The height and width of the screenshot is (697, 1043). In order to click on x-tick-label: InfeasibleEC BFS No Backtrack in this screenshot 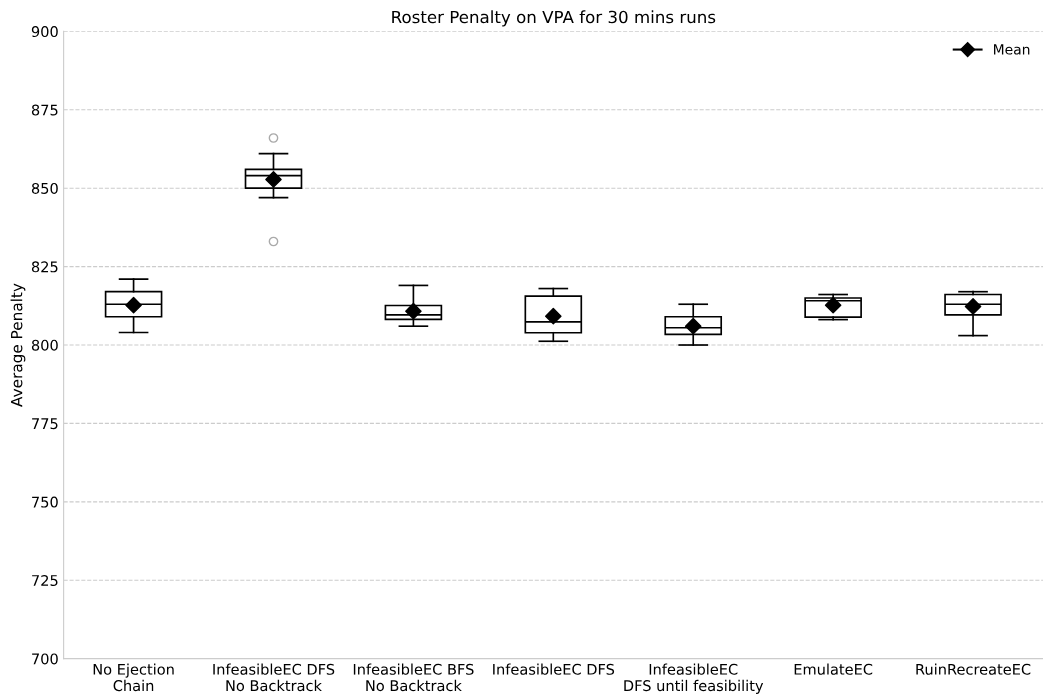, I will do `click(413, 677)`.